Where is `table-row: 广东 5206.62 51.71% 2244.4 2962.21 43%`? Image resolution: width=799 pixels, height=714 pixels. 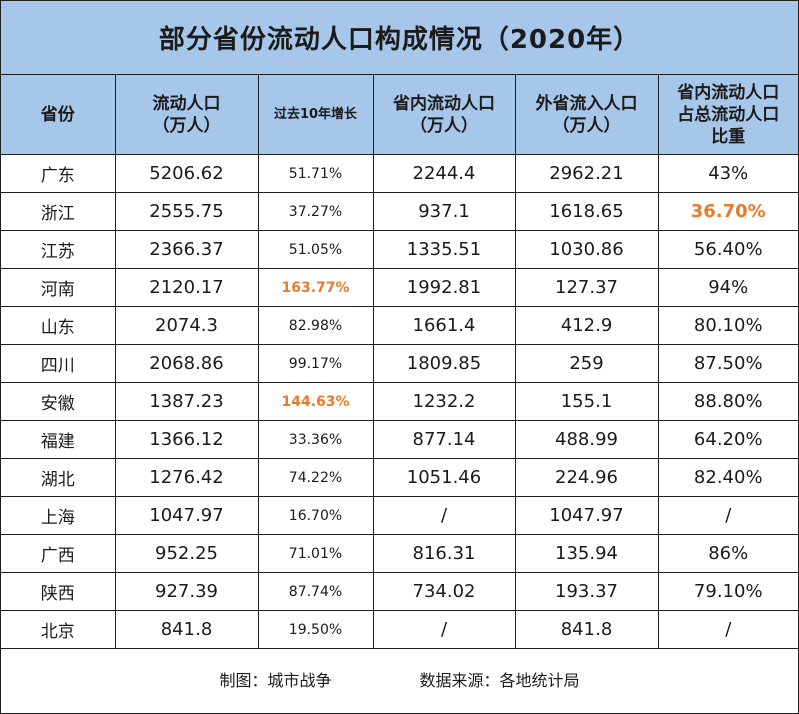 table-row: 广东 5206.62 51.71% 2244.4 2962.21 43% is located at coordinates (399, 173).